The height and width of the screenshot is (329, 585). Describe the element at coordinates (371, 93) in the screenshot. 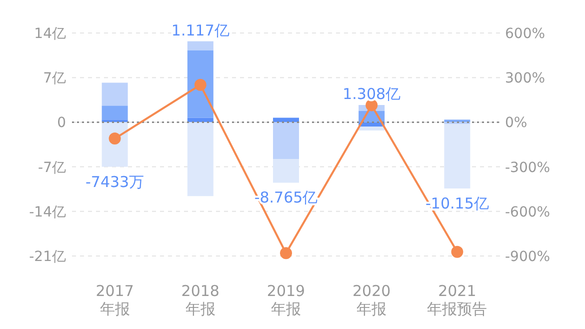

I see `annotation: 1.308亿` at that location.